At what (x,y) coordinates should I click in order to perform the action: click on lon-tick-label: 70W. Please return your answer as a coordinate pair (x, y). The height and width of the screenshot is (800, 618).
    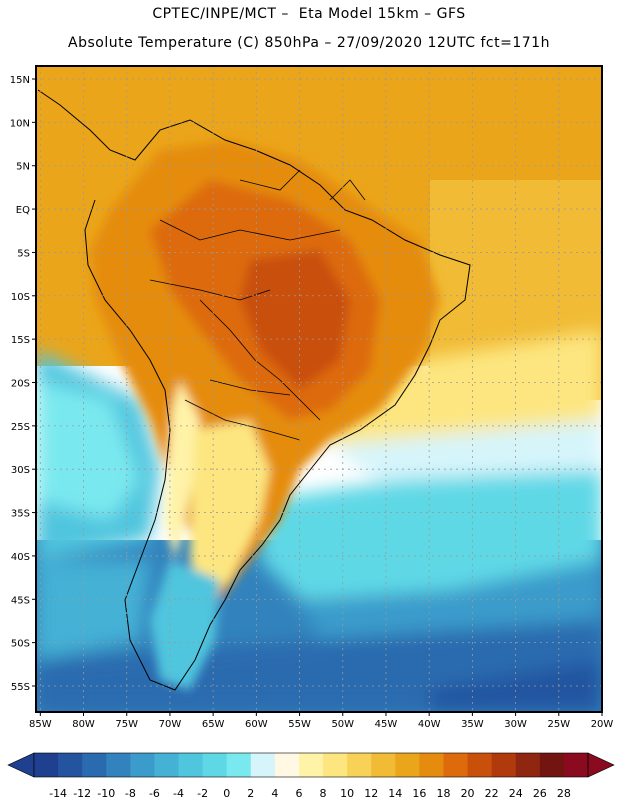
    Looking at the image, I should click on (170, 724).